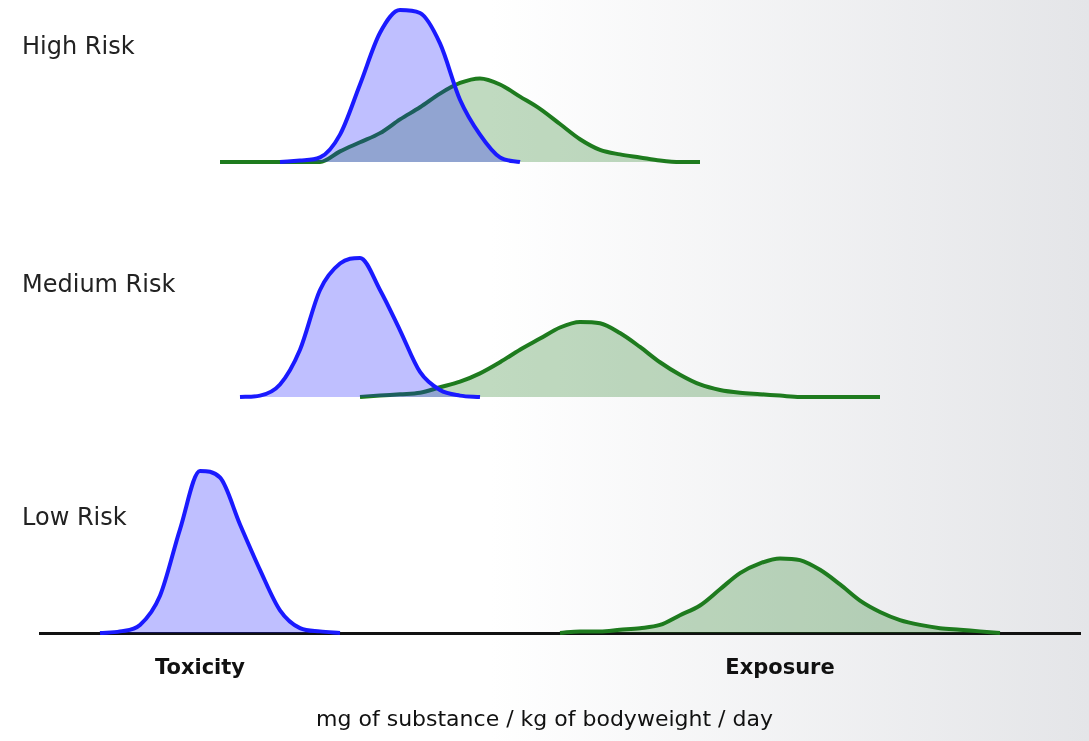 This screenshot has height=741, width=1089. What do you see at coordinates (200, 667) in the screenshot?
I see `text: Toxicity` at bounding box center [200, 667].